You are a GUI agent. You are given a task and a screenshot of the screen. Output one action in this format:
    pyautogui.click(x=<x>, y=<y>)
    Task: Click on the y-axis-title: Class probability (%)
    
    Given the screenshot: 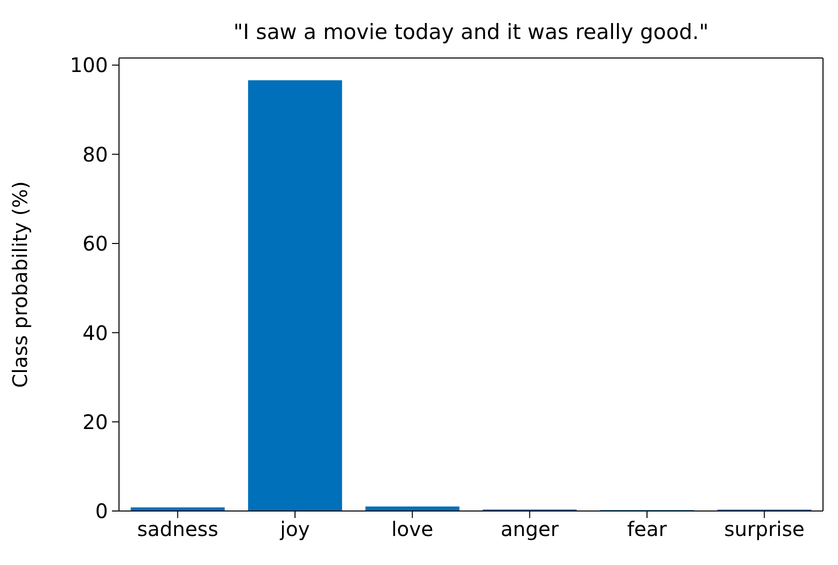 What is the action you would take?
    pyautogui.click(x=20, y=284)
    